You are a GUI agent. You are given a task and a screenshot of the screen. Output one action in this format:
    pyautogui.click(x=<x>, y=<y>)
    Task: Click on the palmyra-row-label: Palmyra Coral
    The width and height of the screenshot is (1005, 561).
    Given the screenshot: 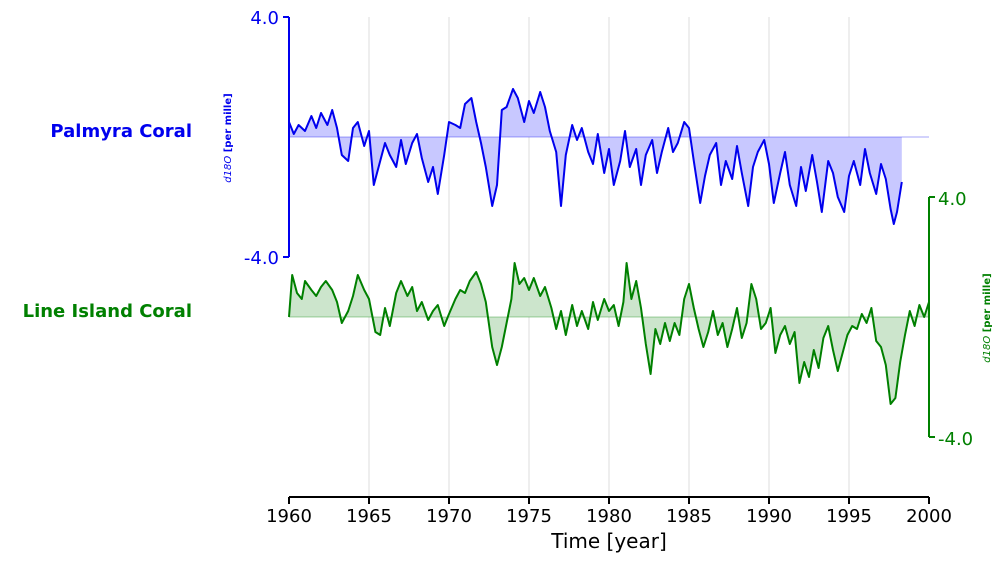 What is the action you would take?
    pyautogui.click(x=121, y=131)
    